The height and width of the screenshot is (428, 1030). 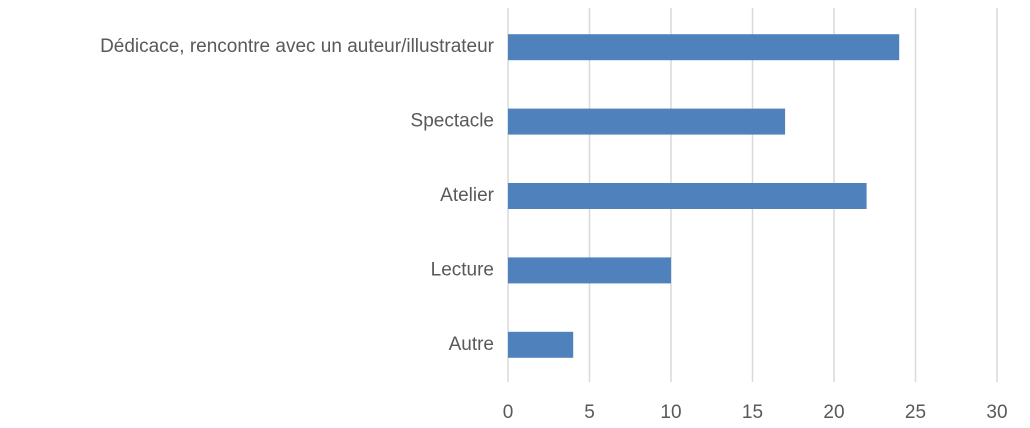 I want to click on y-tick-label: Lecture, so click(x=462, y=269).